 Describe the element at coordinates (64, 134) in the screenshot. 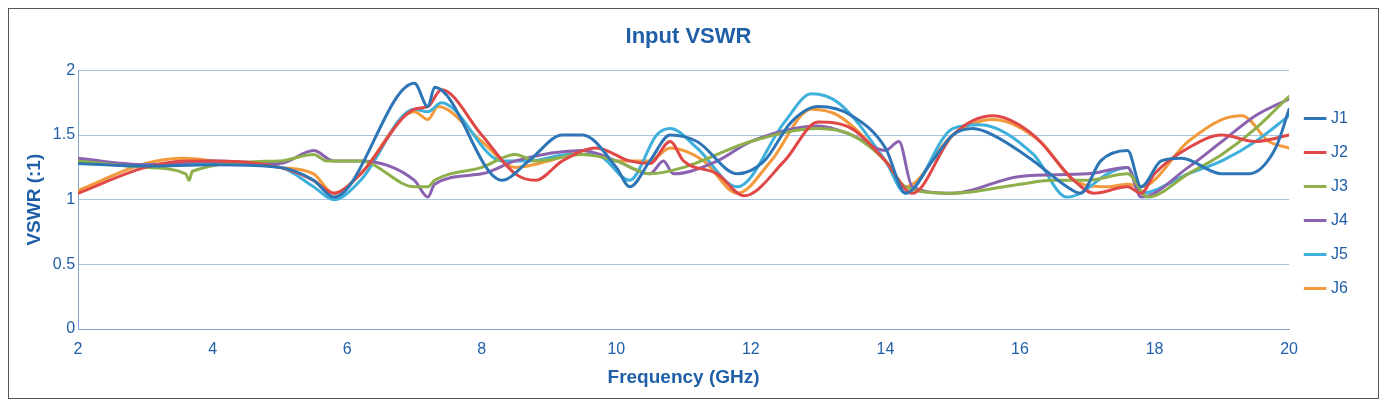

I see `y-tick-label: 1.5` at that location.